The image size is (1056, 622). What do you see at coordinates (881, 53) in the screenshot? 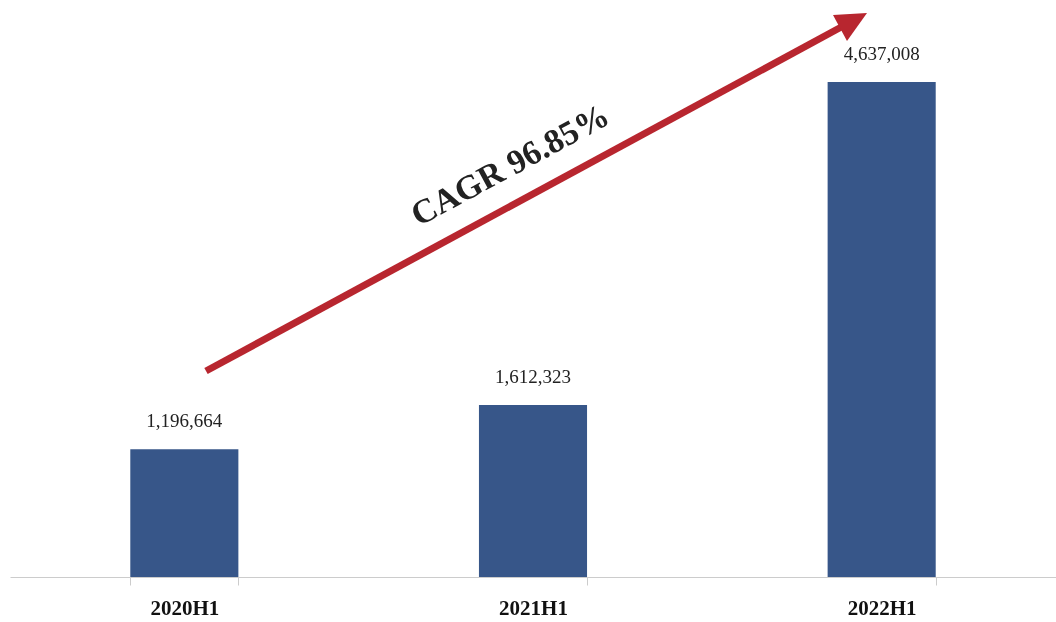
I see `data-label: 4,637,008` at bounding box center [881, 53].